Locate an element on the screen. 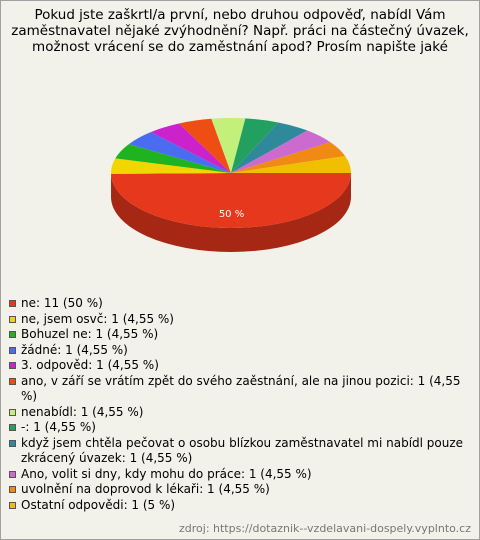 The height and width of the screenshot is (540, 480). legend-label: nenabídl: 1 (4,55 %) is located at coordinates (82, 411).